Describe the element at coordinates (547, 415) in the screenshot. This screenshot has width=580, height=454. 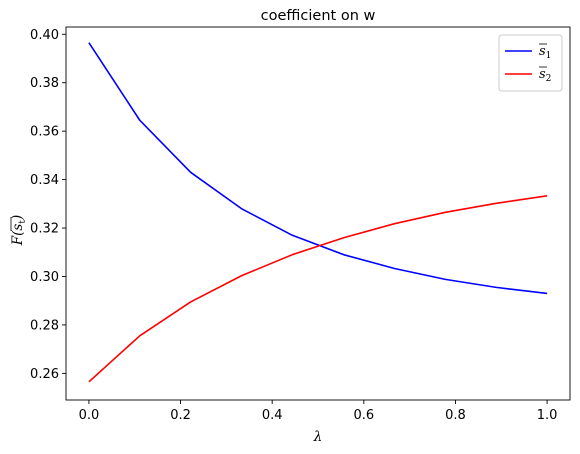
I see `x-tick-label: 1.0` at that location.